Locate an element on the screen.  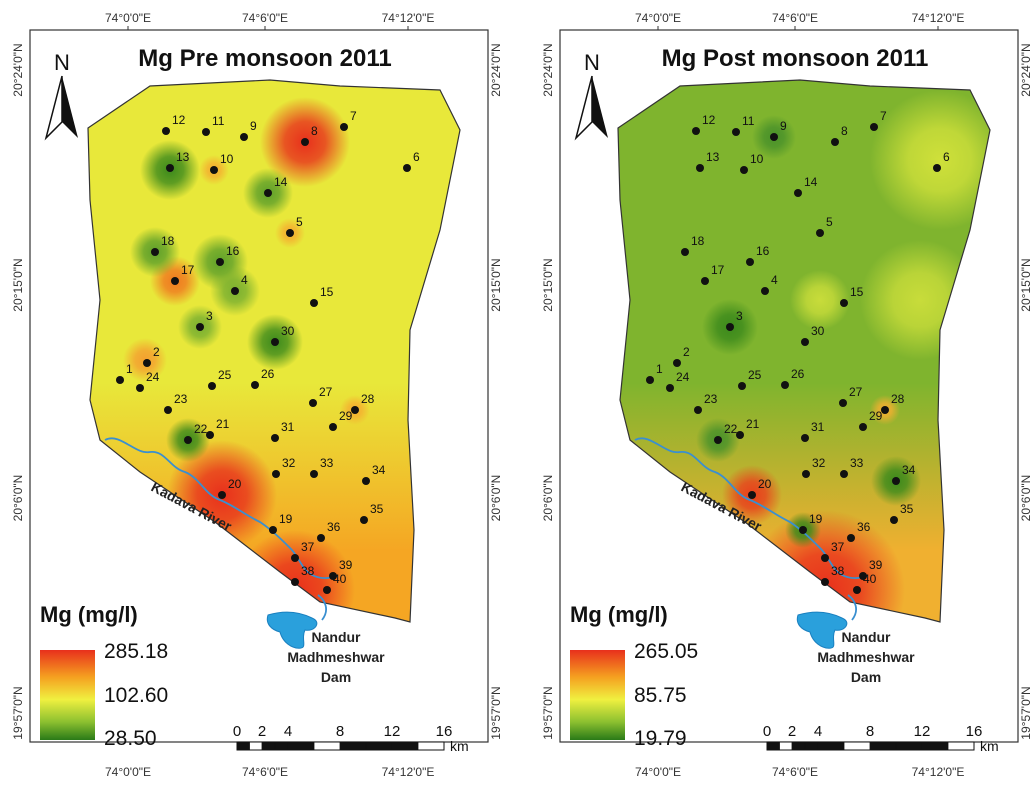
surface-spot is located at coordinates (930, 160).